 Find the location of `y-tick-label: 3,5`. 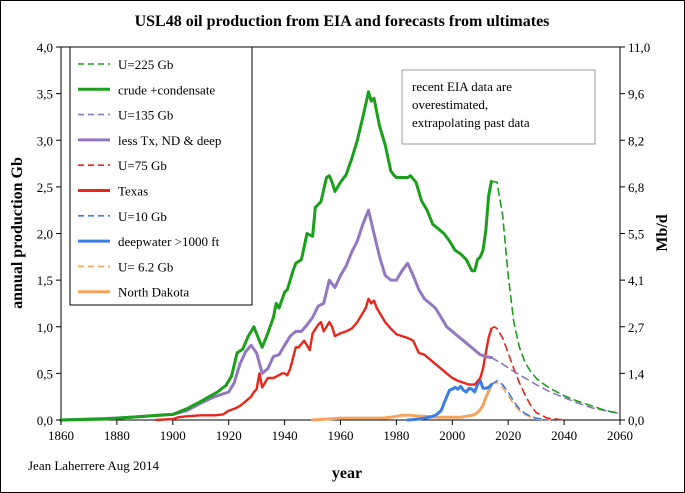

y-tick-label: 3,5 is located at coordinates (45, 94).